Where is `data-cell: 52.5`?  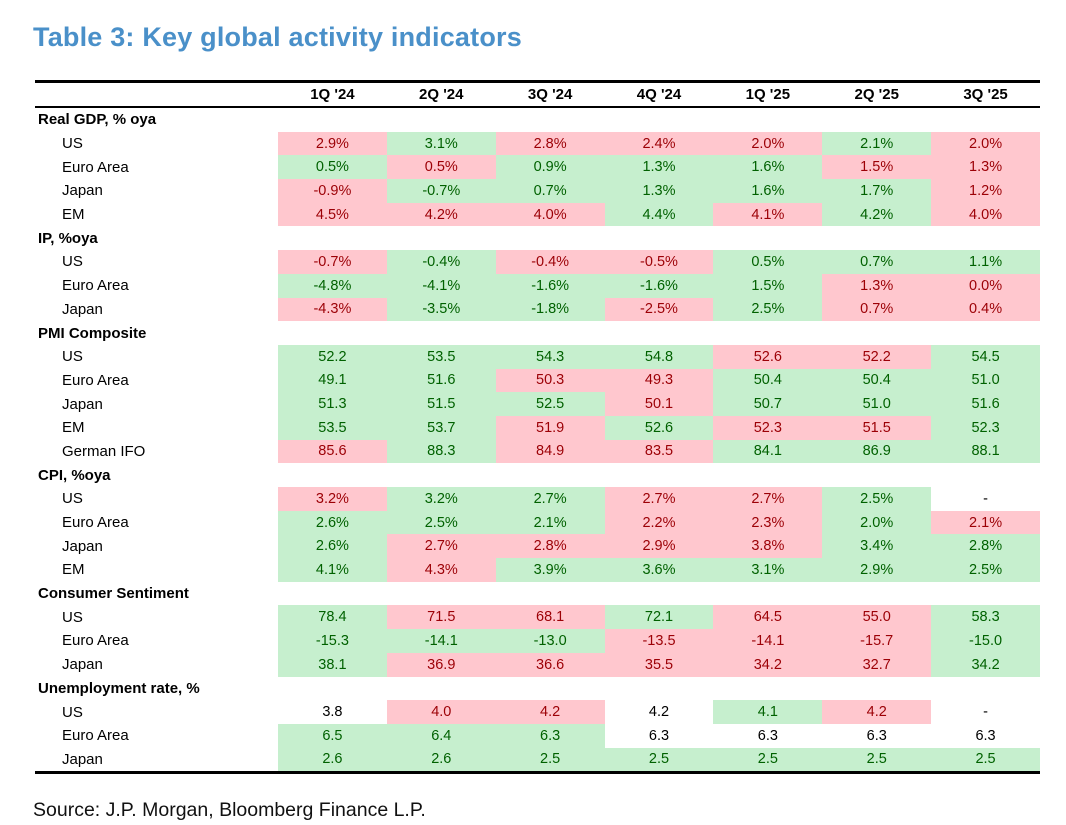 data-cell: 52.5 is located at coordinates (550, 404).